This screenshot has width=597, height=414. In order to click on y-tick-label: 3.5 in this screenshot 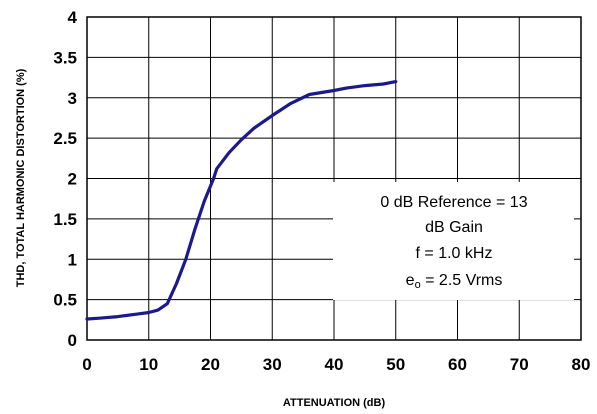, I will do `click(65, 57)`.